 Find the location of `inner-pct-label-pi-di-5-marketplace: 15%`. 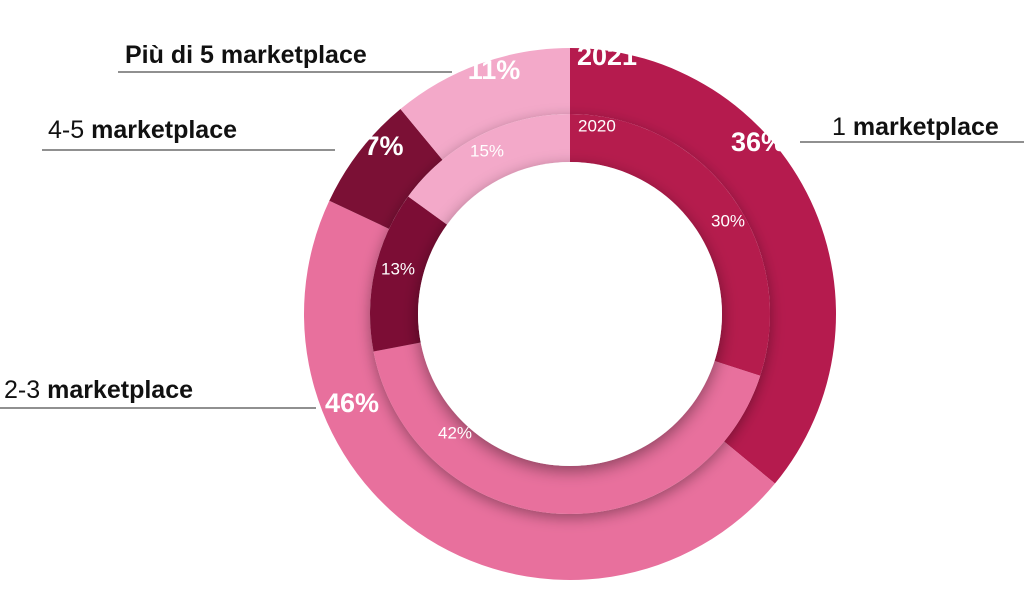

inner-pct-label-pi-di-5-marketplace: 15% is located at coordinates (487, 150).